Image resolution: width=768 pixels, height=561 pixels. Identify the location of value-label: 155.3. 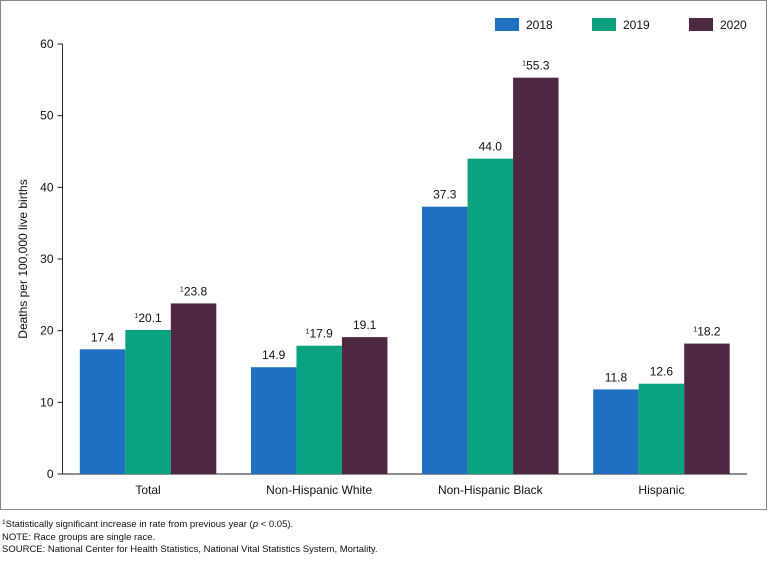
(536, 66).